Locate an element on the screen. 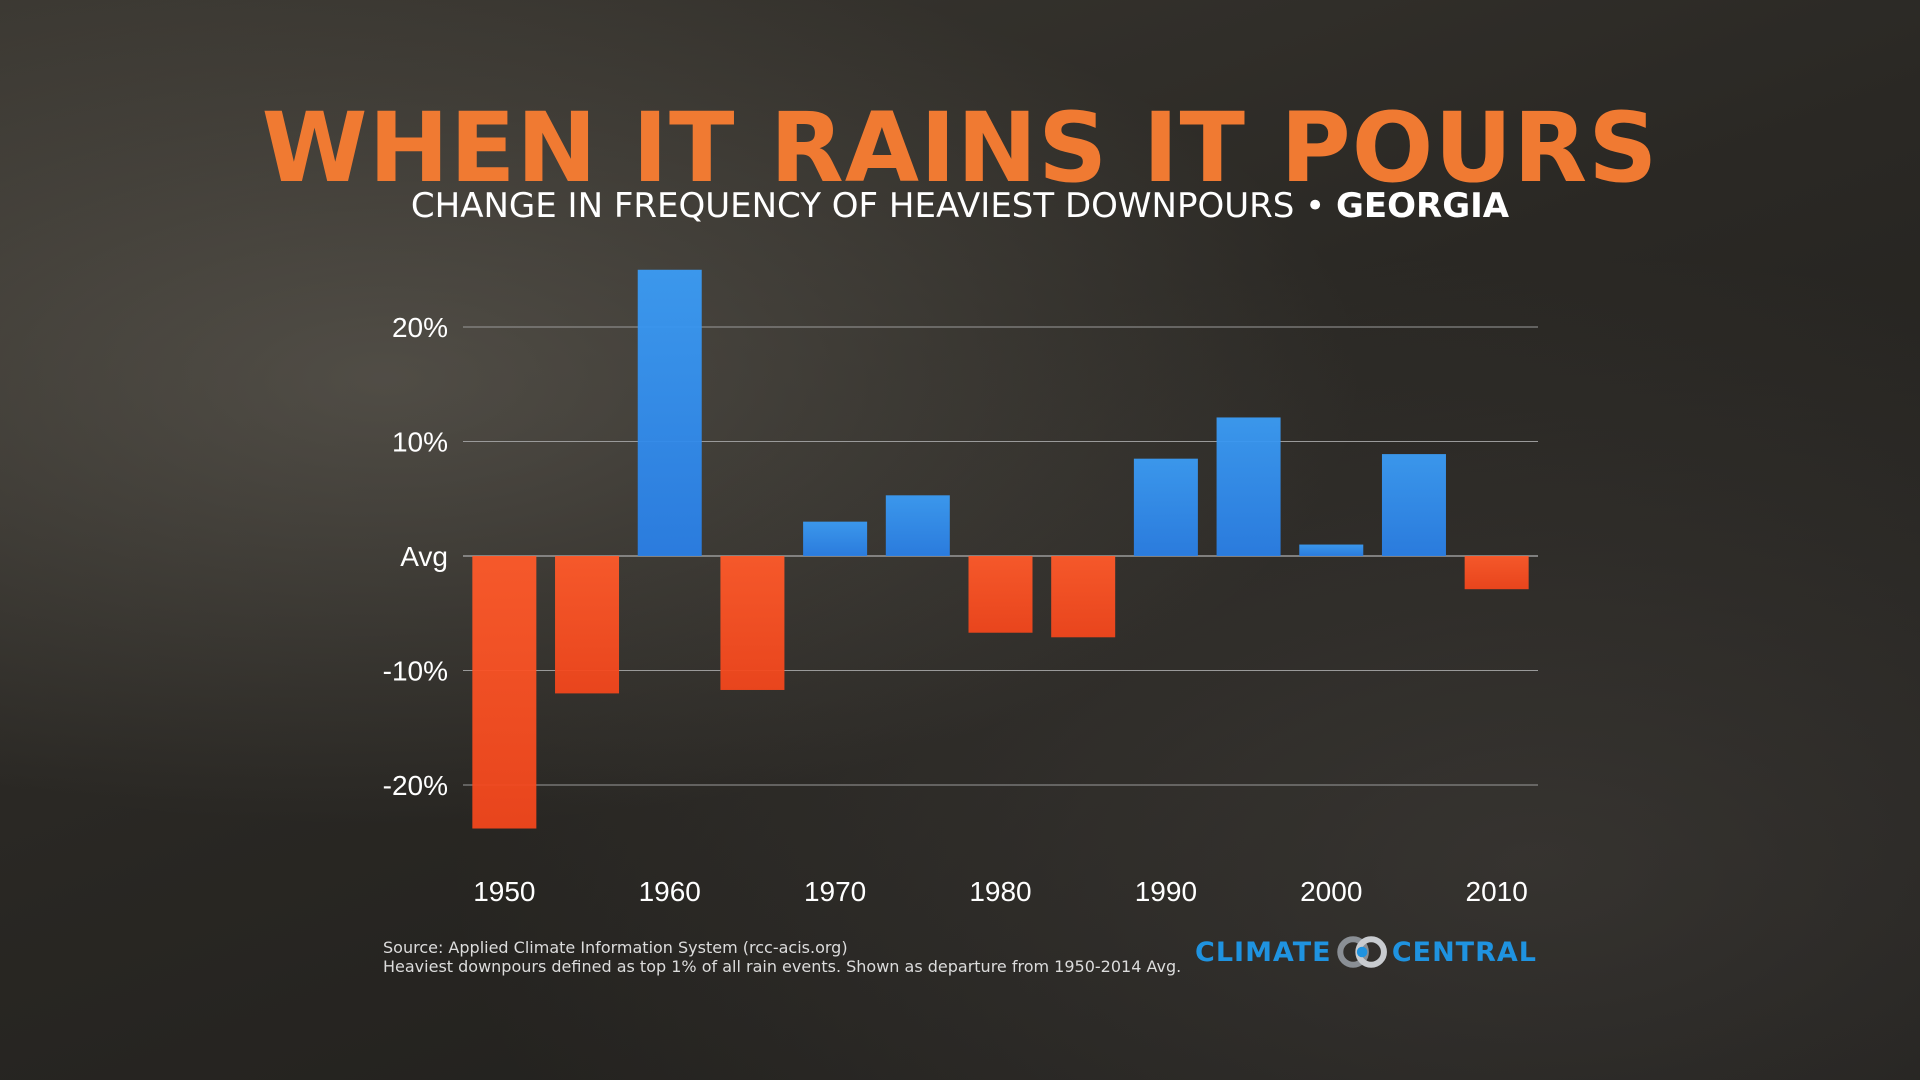 This screenshot has height=1080, width=1920. bar-1960 is located at coordinates (669, 412).